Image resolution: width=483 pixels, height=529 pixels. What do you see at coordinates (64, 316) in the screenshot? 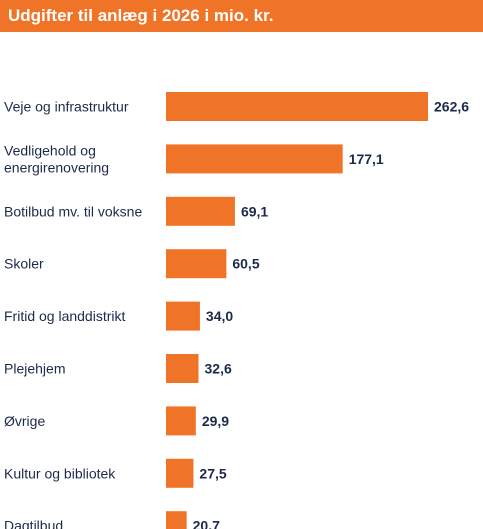
I see `category-label: Fritid og landdistrikt` at bounding box center [64, 316].